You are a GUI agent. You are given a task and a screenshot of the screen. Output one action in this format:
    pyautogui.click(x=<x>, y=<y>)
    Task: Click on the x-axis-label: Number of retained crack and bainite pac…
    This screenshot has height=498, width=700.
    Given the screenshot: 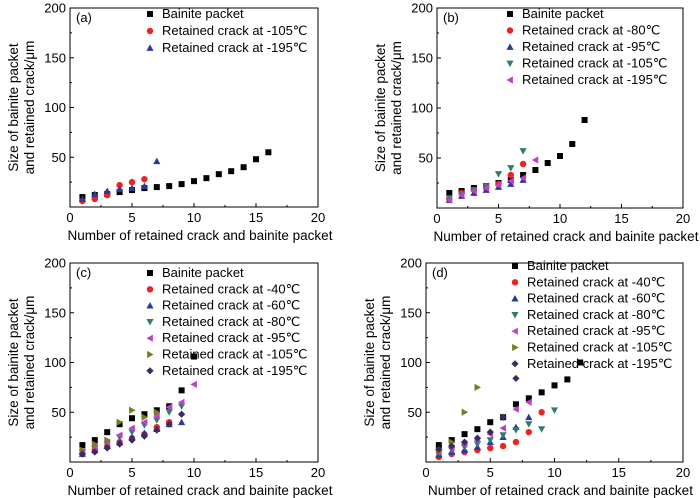 What is the action you would take?
    pyautogui.click(x=200, y=235)
    